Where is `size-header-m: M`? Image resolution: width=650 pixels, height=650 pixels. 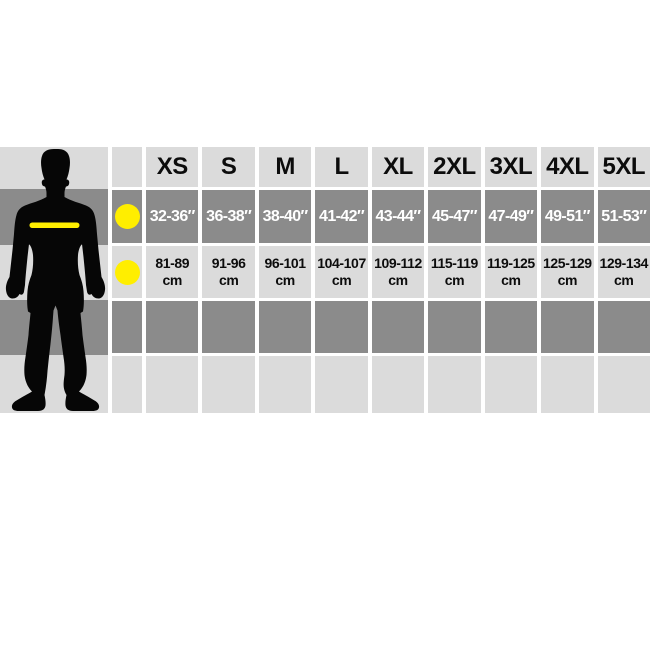 size-header-m: M is located at coordinates (285, 167).